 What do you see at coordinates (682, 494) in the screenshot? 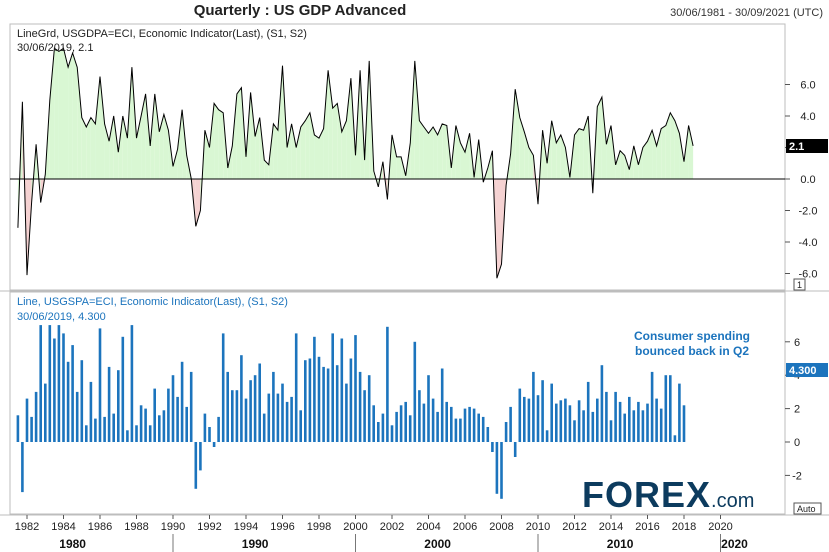
I see `forex-logo: FOREX.com` at bounding box center [682, 494].